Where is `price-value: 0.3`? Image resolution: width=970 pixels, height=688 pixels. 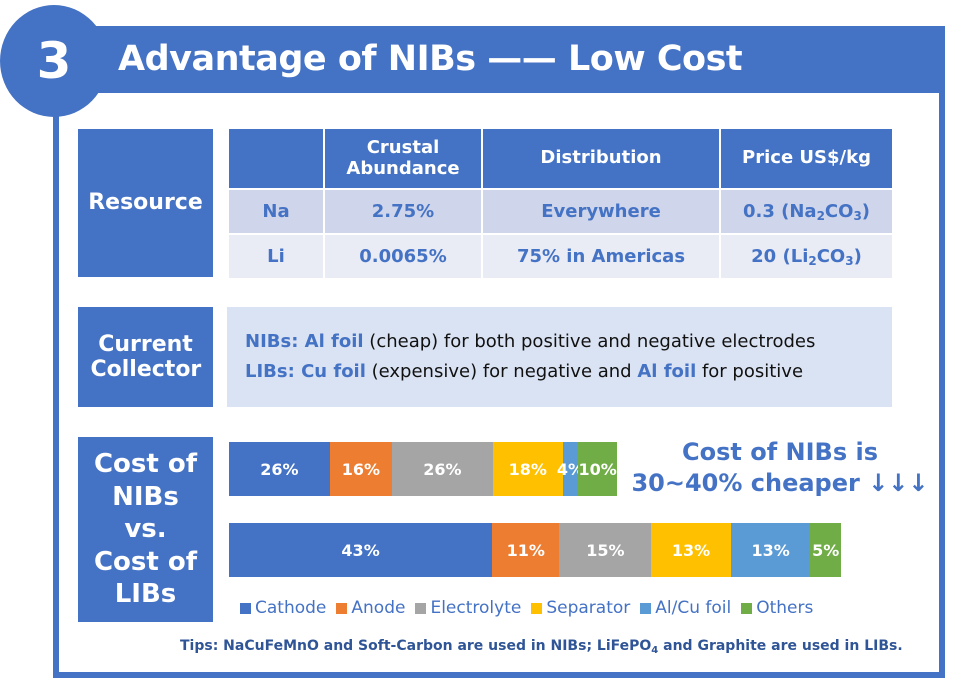 price-value: 0.3 is located at coordinates (758, 211).